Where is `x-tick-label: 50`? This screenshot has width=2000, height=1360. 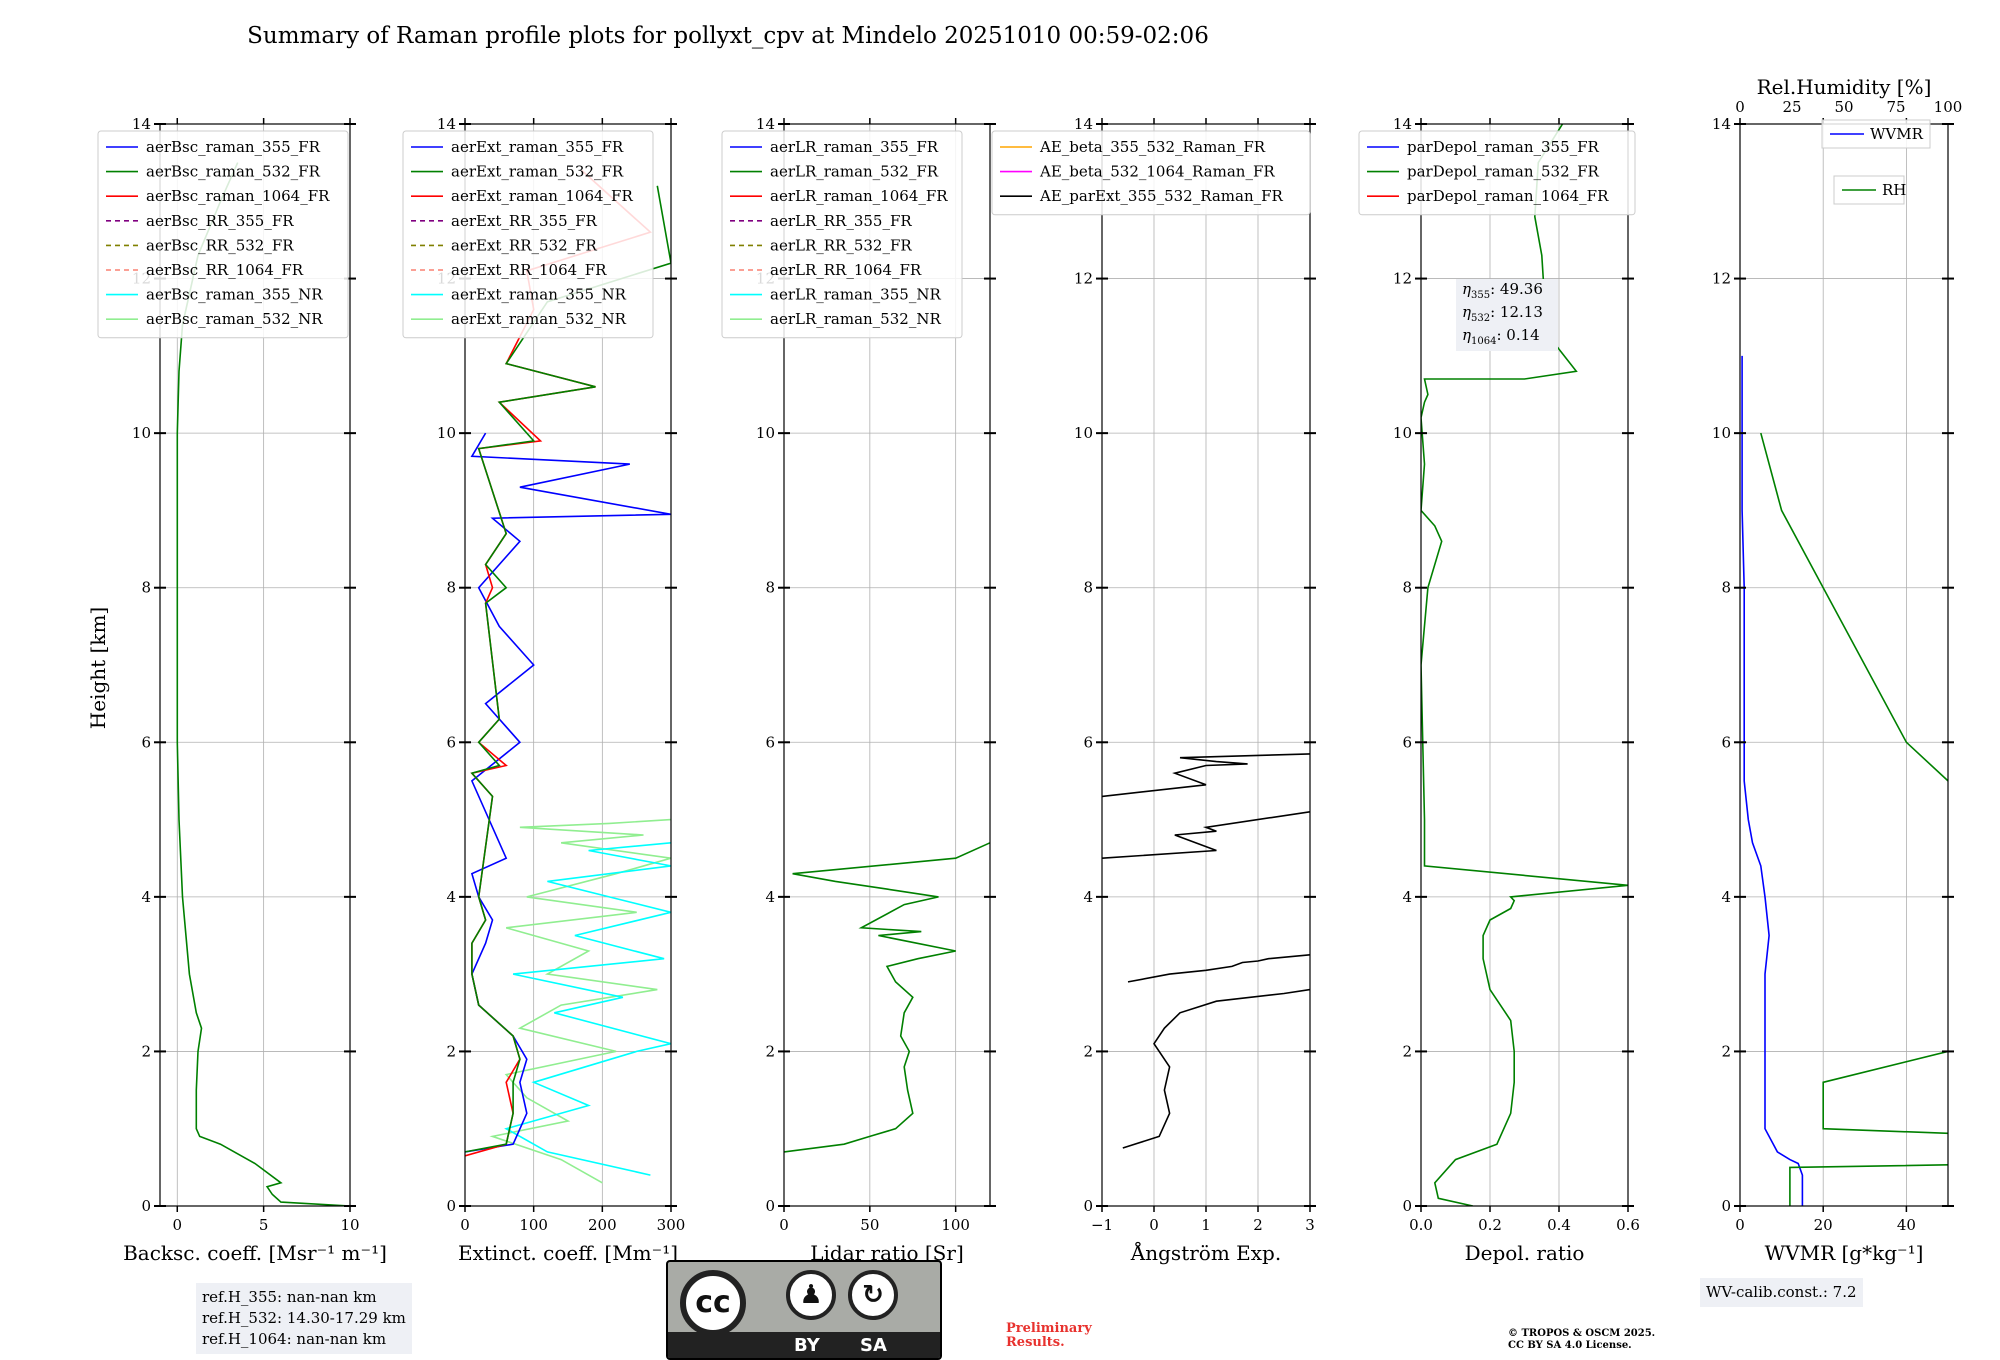
x-tick-label: 50 is located at coordinates (869, 1225).